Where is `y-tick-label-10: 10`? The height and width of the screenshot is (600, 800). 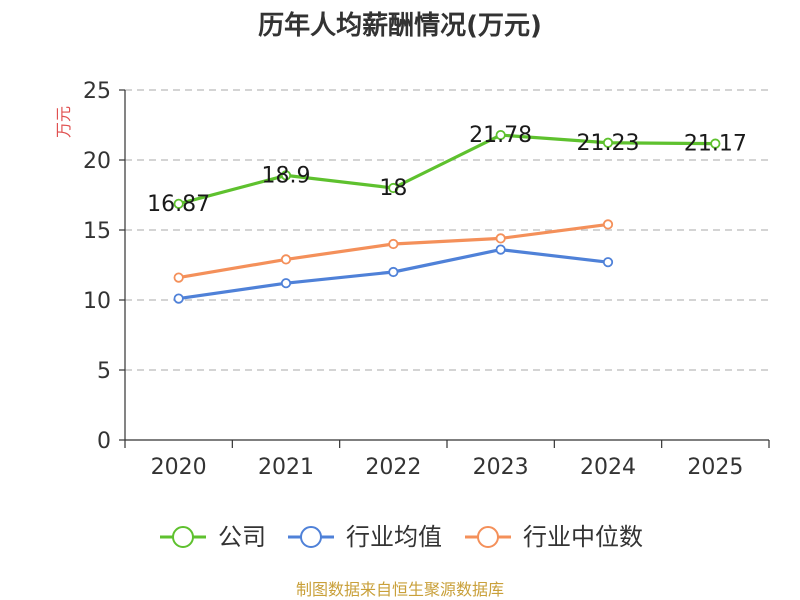 y-tick-label-10: 10 is located at coordinates (97, 301).